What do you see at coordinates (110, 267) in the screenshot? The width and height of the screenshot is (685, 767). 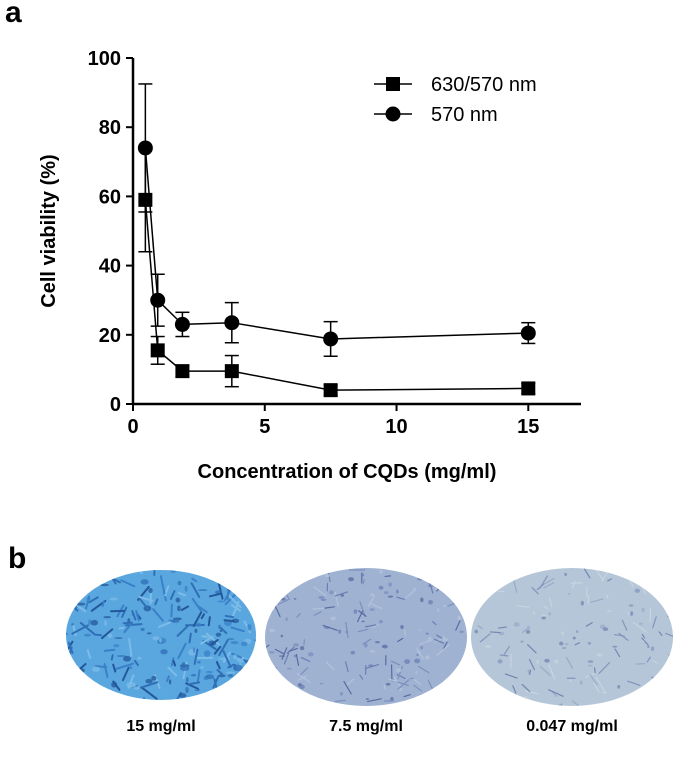 I see `y-tick-label: 40` at bounding box center [110, 267].